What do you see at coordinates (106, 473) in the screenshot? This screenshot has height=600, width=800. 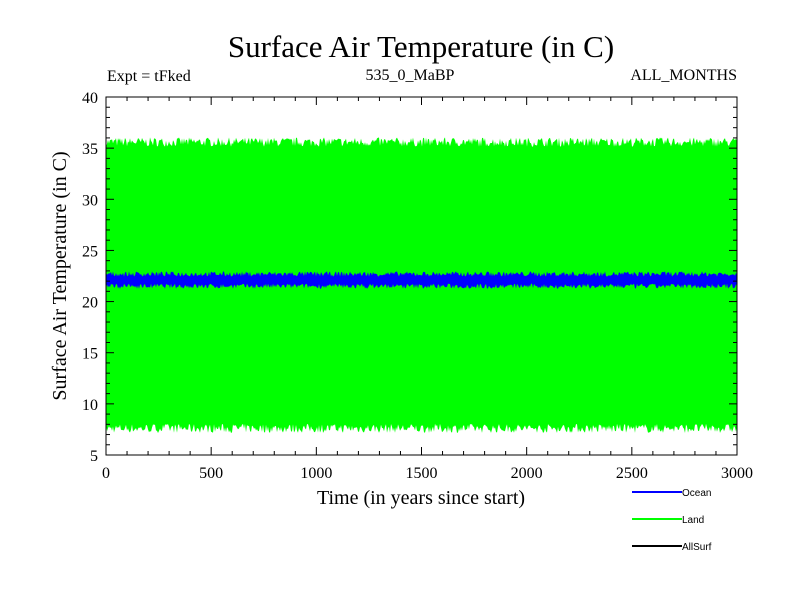 I see `x-tick-label: 0` at bounding box center [106, 473].